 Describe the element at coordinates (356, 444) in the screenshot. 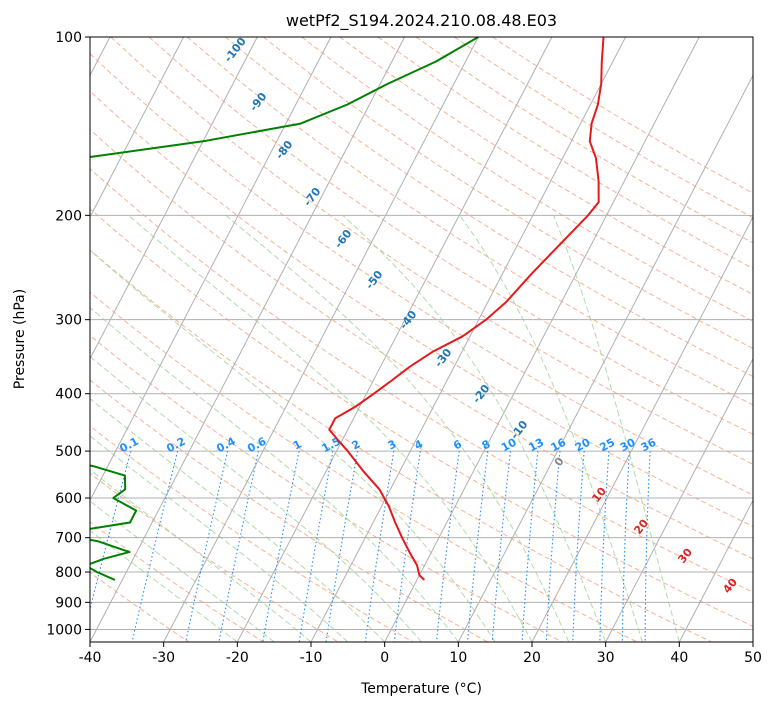

I see `mixing-ratio-label: 2` at that location.